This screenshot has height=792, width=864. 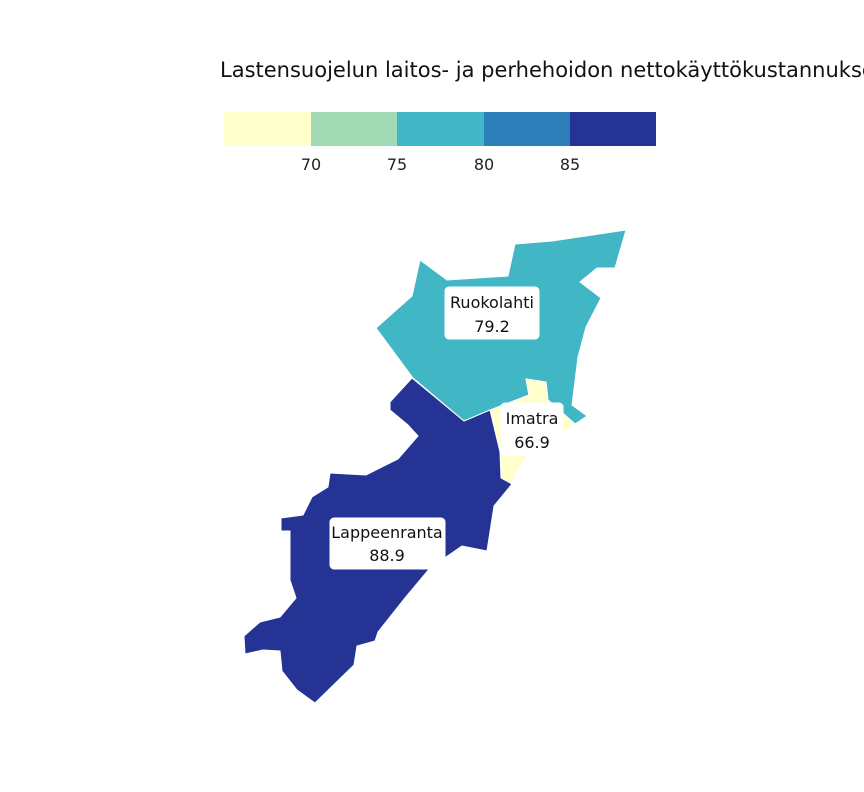 What do you see at coordinates (532, 442) in the screenshot?
I see `label-value-imatra: 66.9` at bounding box center [532, 442].